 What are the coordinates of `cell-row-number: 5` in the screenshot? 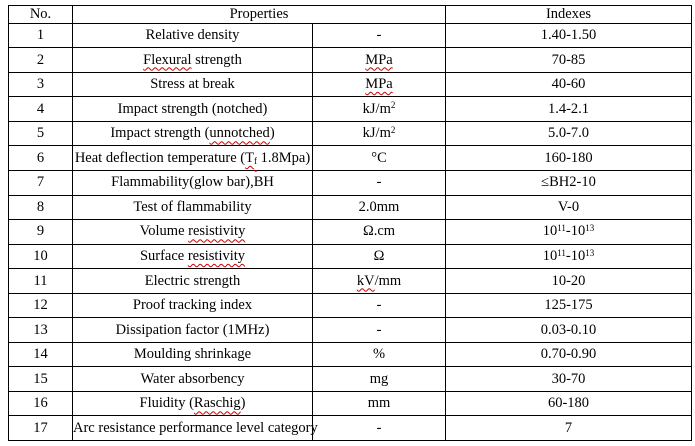 It's located at (40, 133).